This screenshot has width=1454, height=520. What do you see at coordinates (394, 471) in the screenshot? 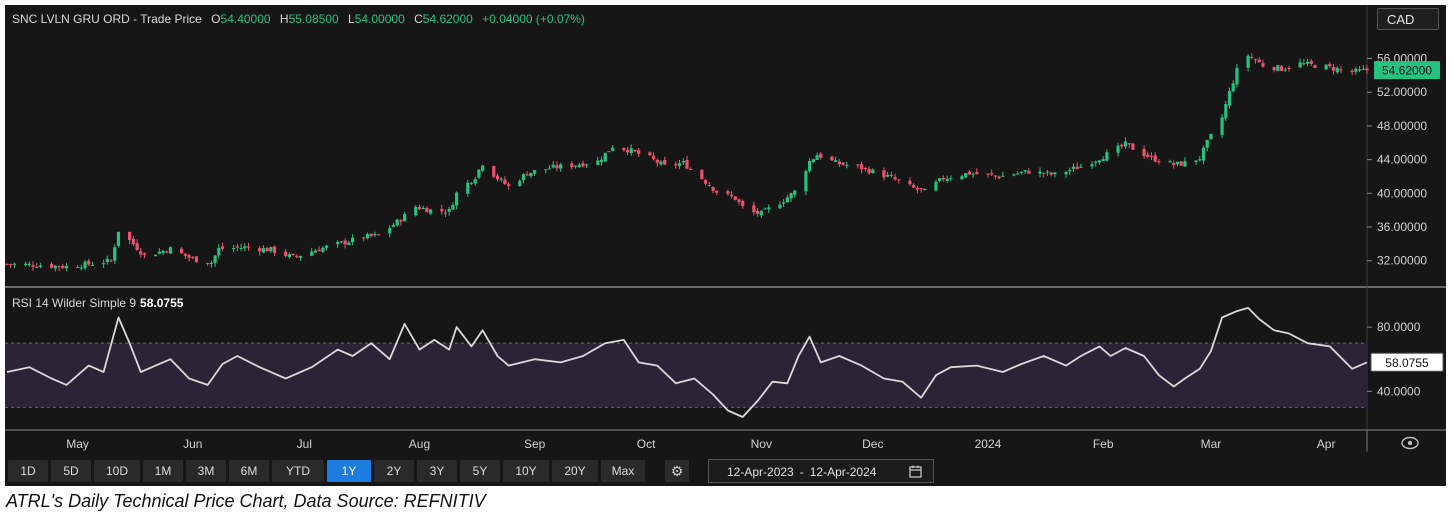
I see `period-button-2y: 2Y` at bounding box center [394, 471].